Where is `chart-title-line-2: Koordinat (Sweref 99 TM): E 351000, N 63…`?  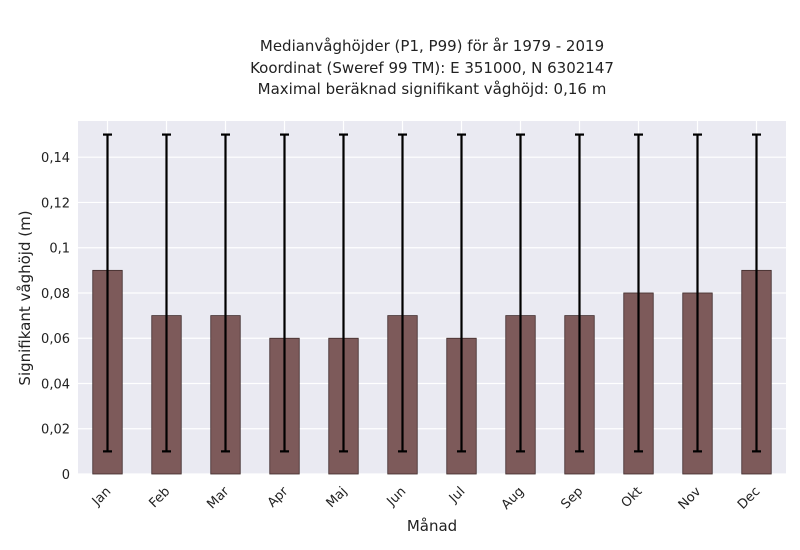
chart-title-line-2: Koordinat (Sweref 99 TM): E 351000, N 63… is located at coordinates (432, 68).